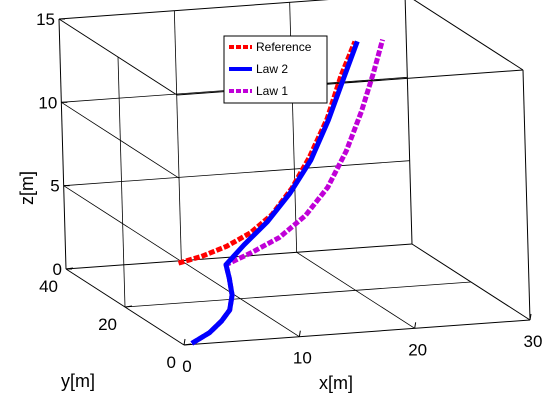  I want to click on x-axis-label: x[m], so click(336, 383).